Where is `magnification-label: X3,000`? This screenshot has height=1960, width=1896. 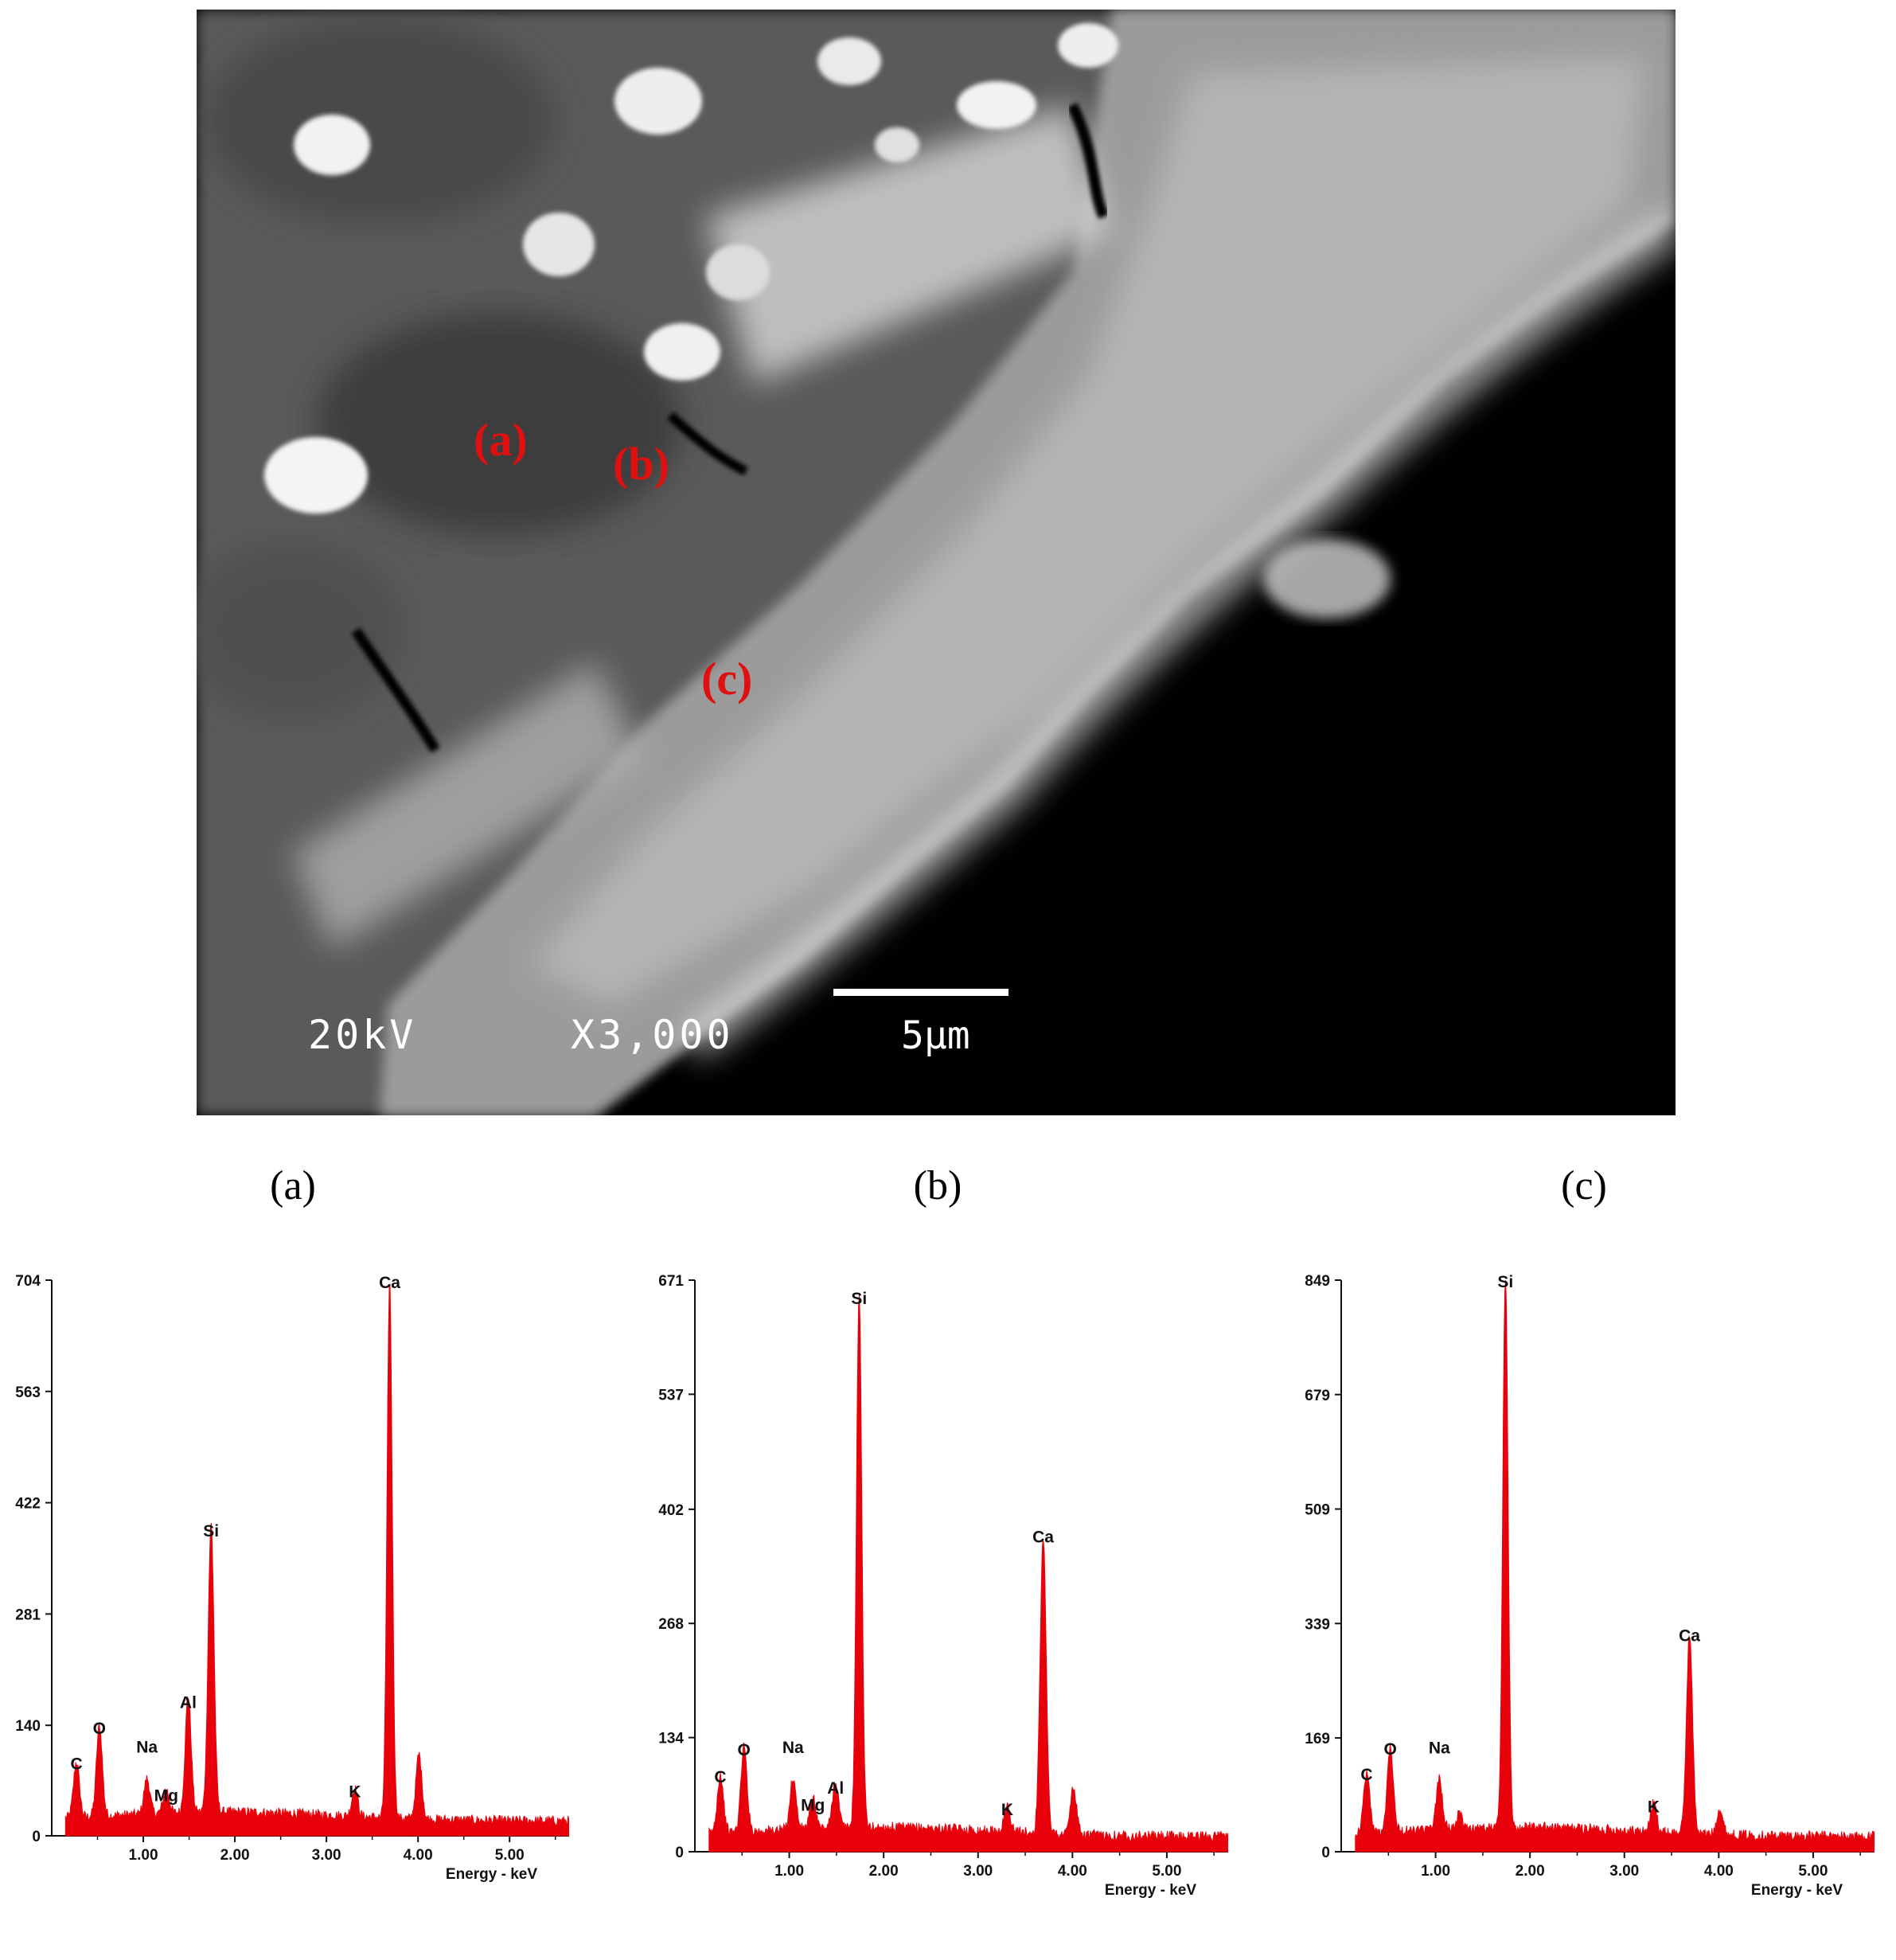 magnification-label: X3,000 is located at coordinates (652, 1035).